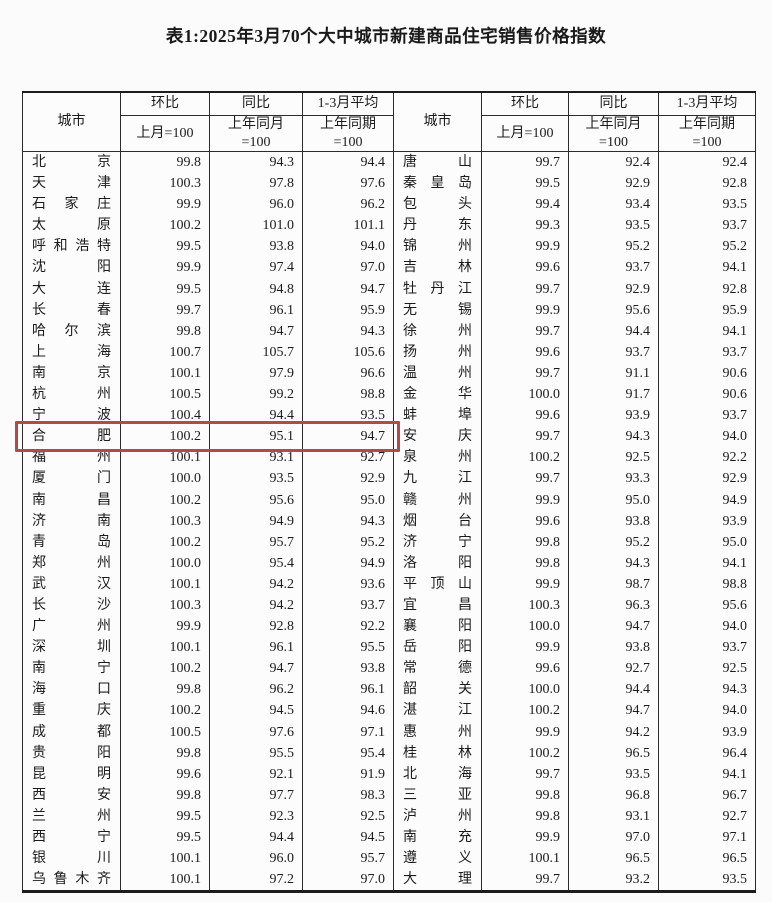 The width and height of the screenshot is (772, 902). I want to click on header-yoy-right: 同比, so click(613, 104).